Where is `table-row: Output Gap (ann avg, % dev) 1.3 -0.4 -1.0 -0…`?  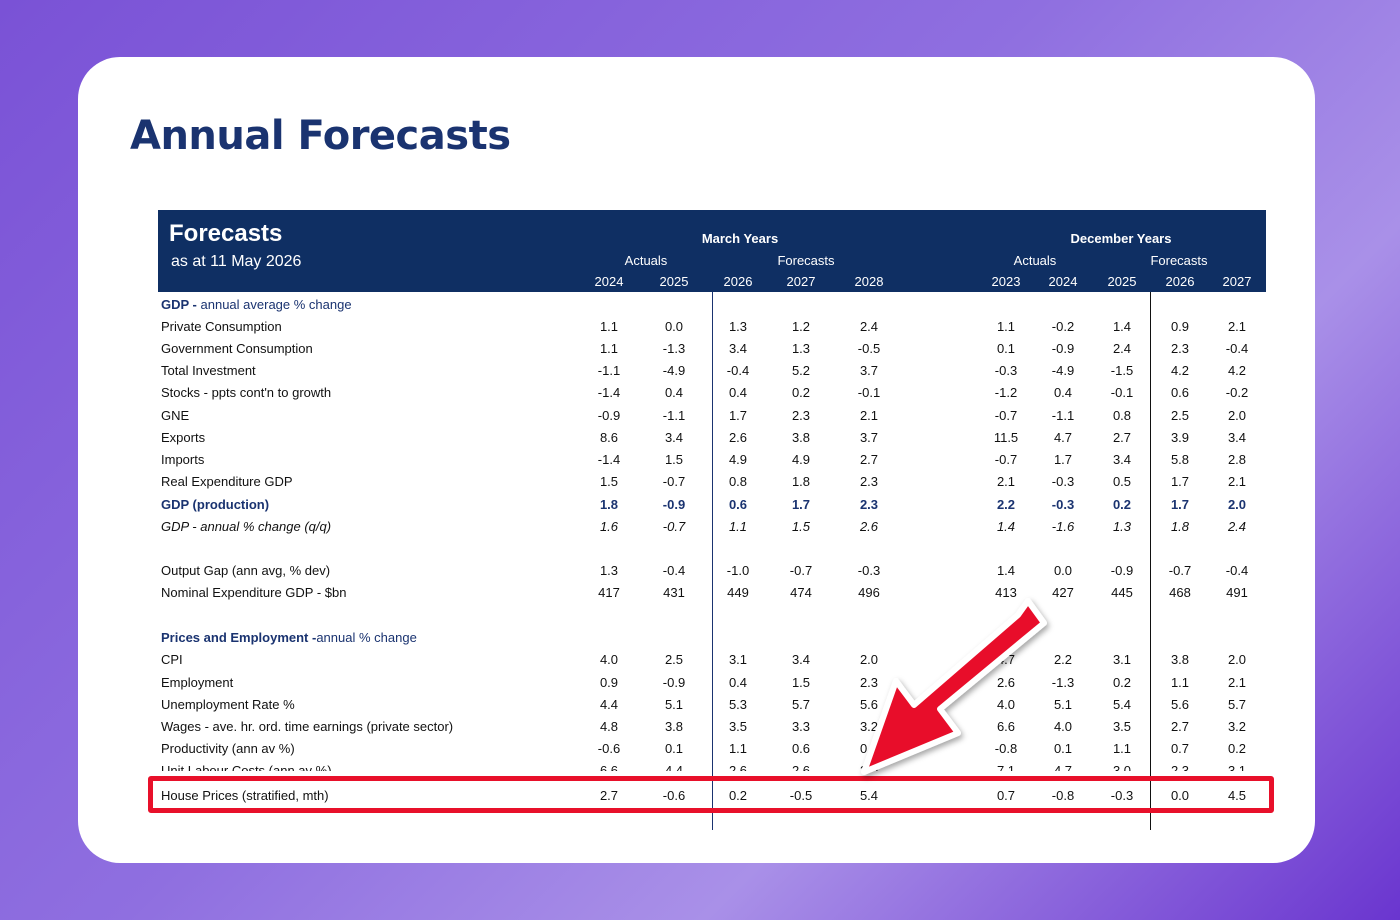
table-row: Output Gap (ann avg, % dev) 1.3 -0.4 -1.0 -0… is located at coordinates (712, 571).